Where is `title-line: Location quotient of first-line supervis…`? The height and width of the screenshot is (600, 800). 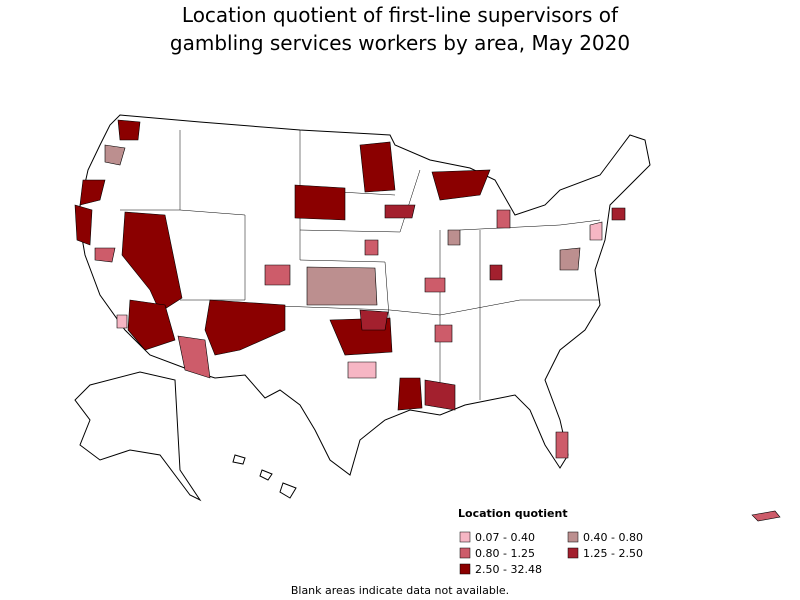
title-line: Location quotient of first-line supervis… is located at coordinates (400, 15).